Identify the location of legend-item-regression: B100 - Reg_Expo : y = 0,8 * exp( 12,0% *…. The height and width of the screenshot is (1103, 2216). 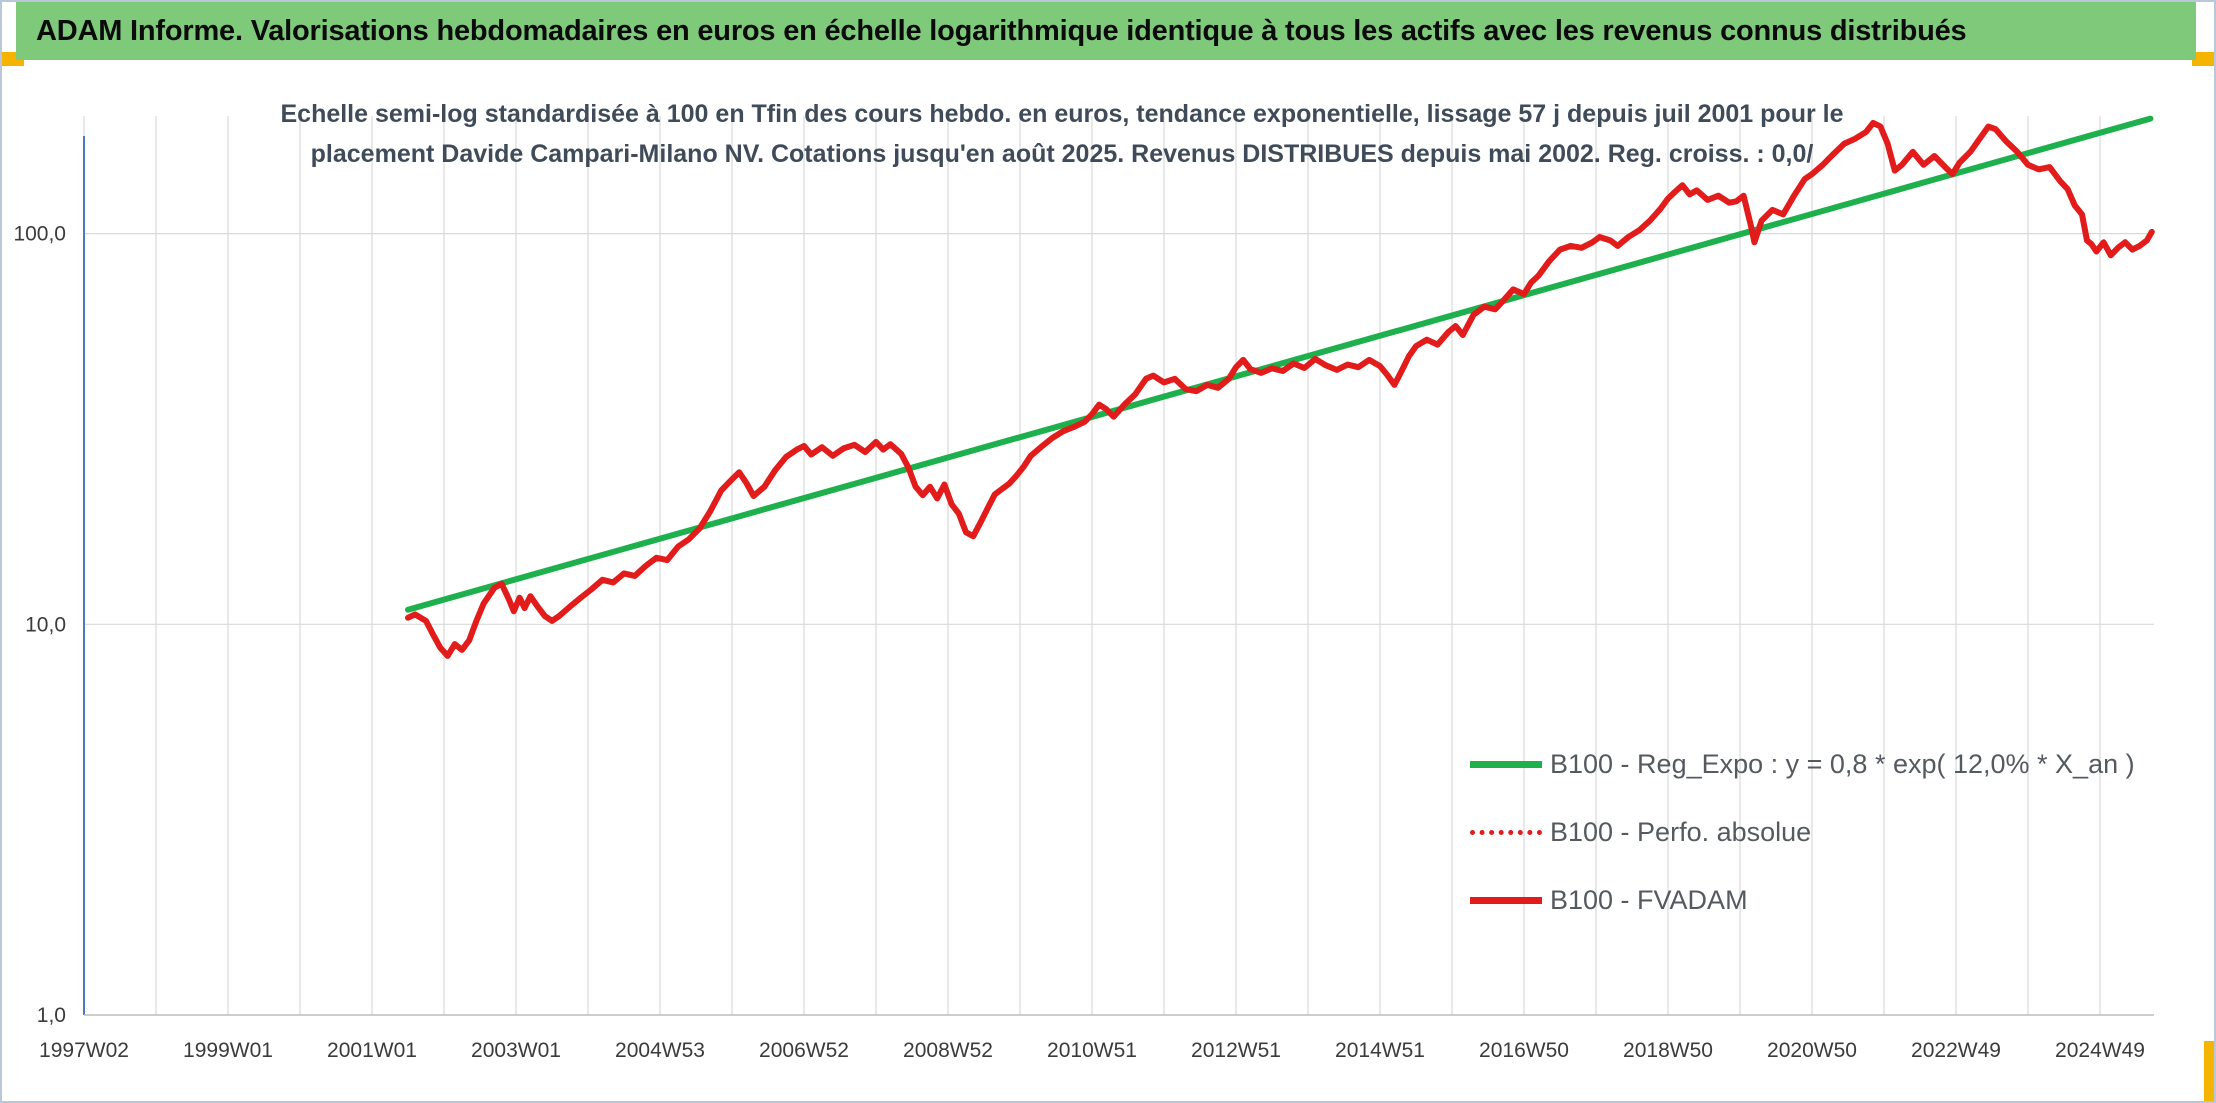
(1820, 764).